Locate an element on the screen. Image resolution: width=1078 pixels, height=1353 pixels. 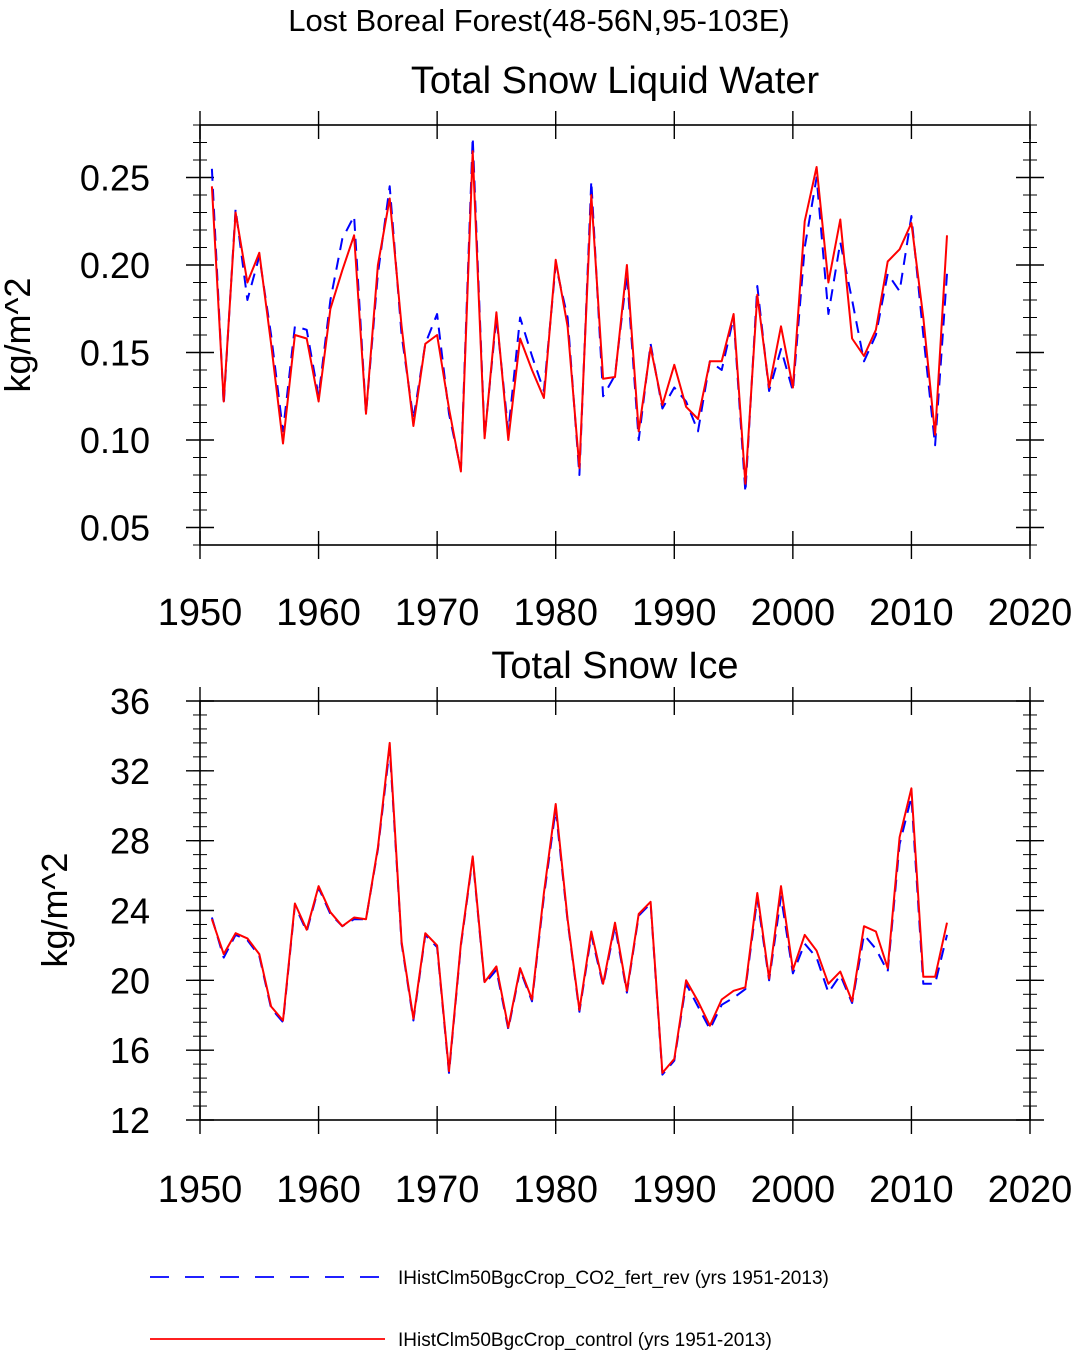
y-tick-label: 36 is located at coordinates (130, 701).